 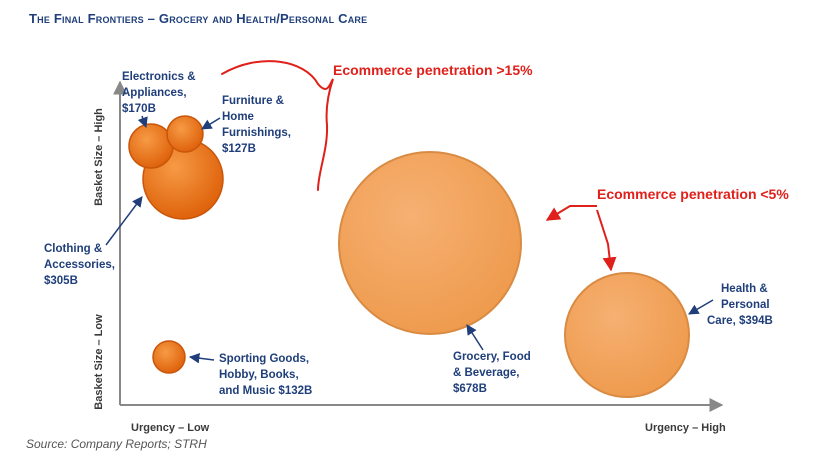 I want to click on bubble-sporting-goods, so click(x=169, y=357).